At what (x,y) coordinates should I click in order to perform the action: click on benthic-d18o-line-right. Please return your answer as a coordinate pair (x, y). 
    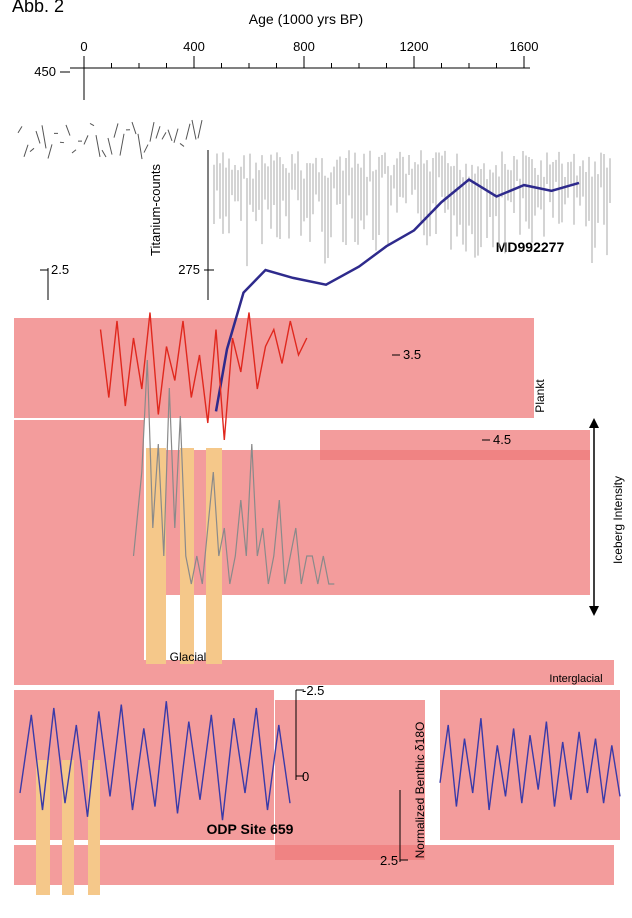
    Looking at the image, I should click on (530, 764).